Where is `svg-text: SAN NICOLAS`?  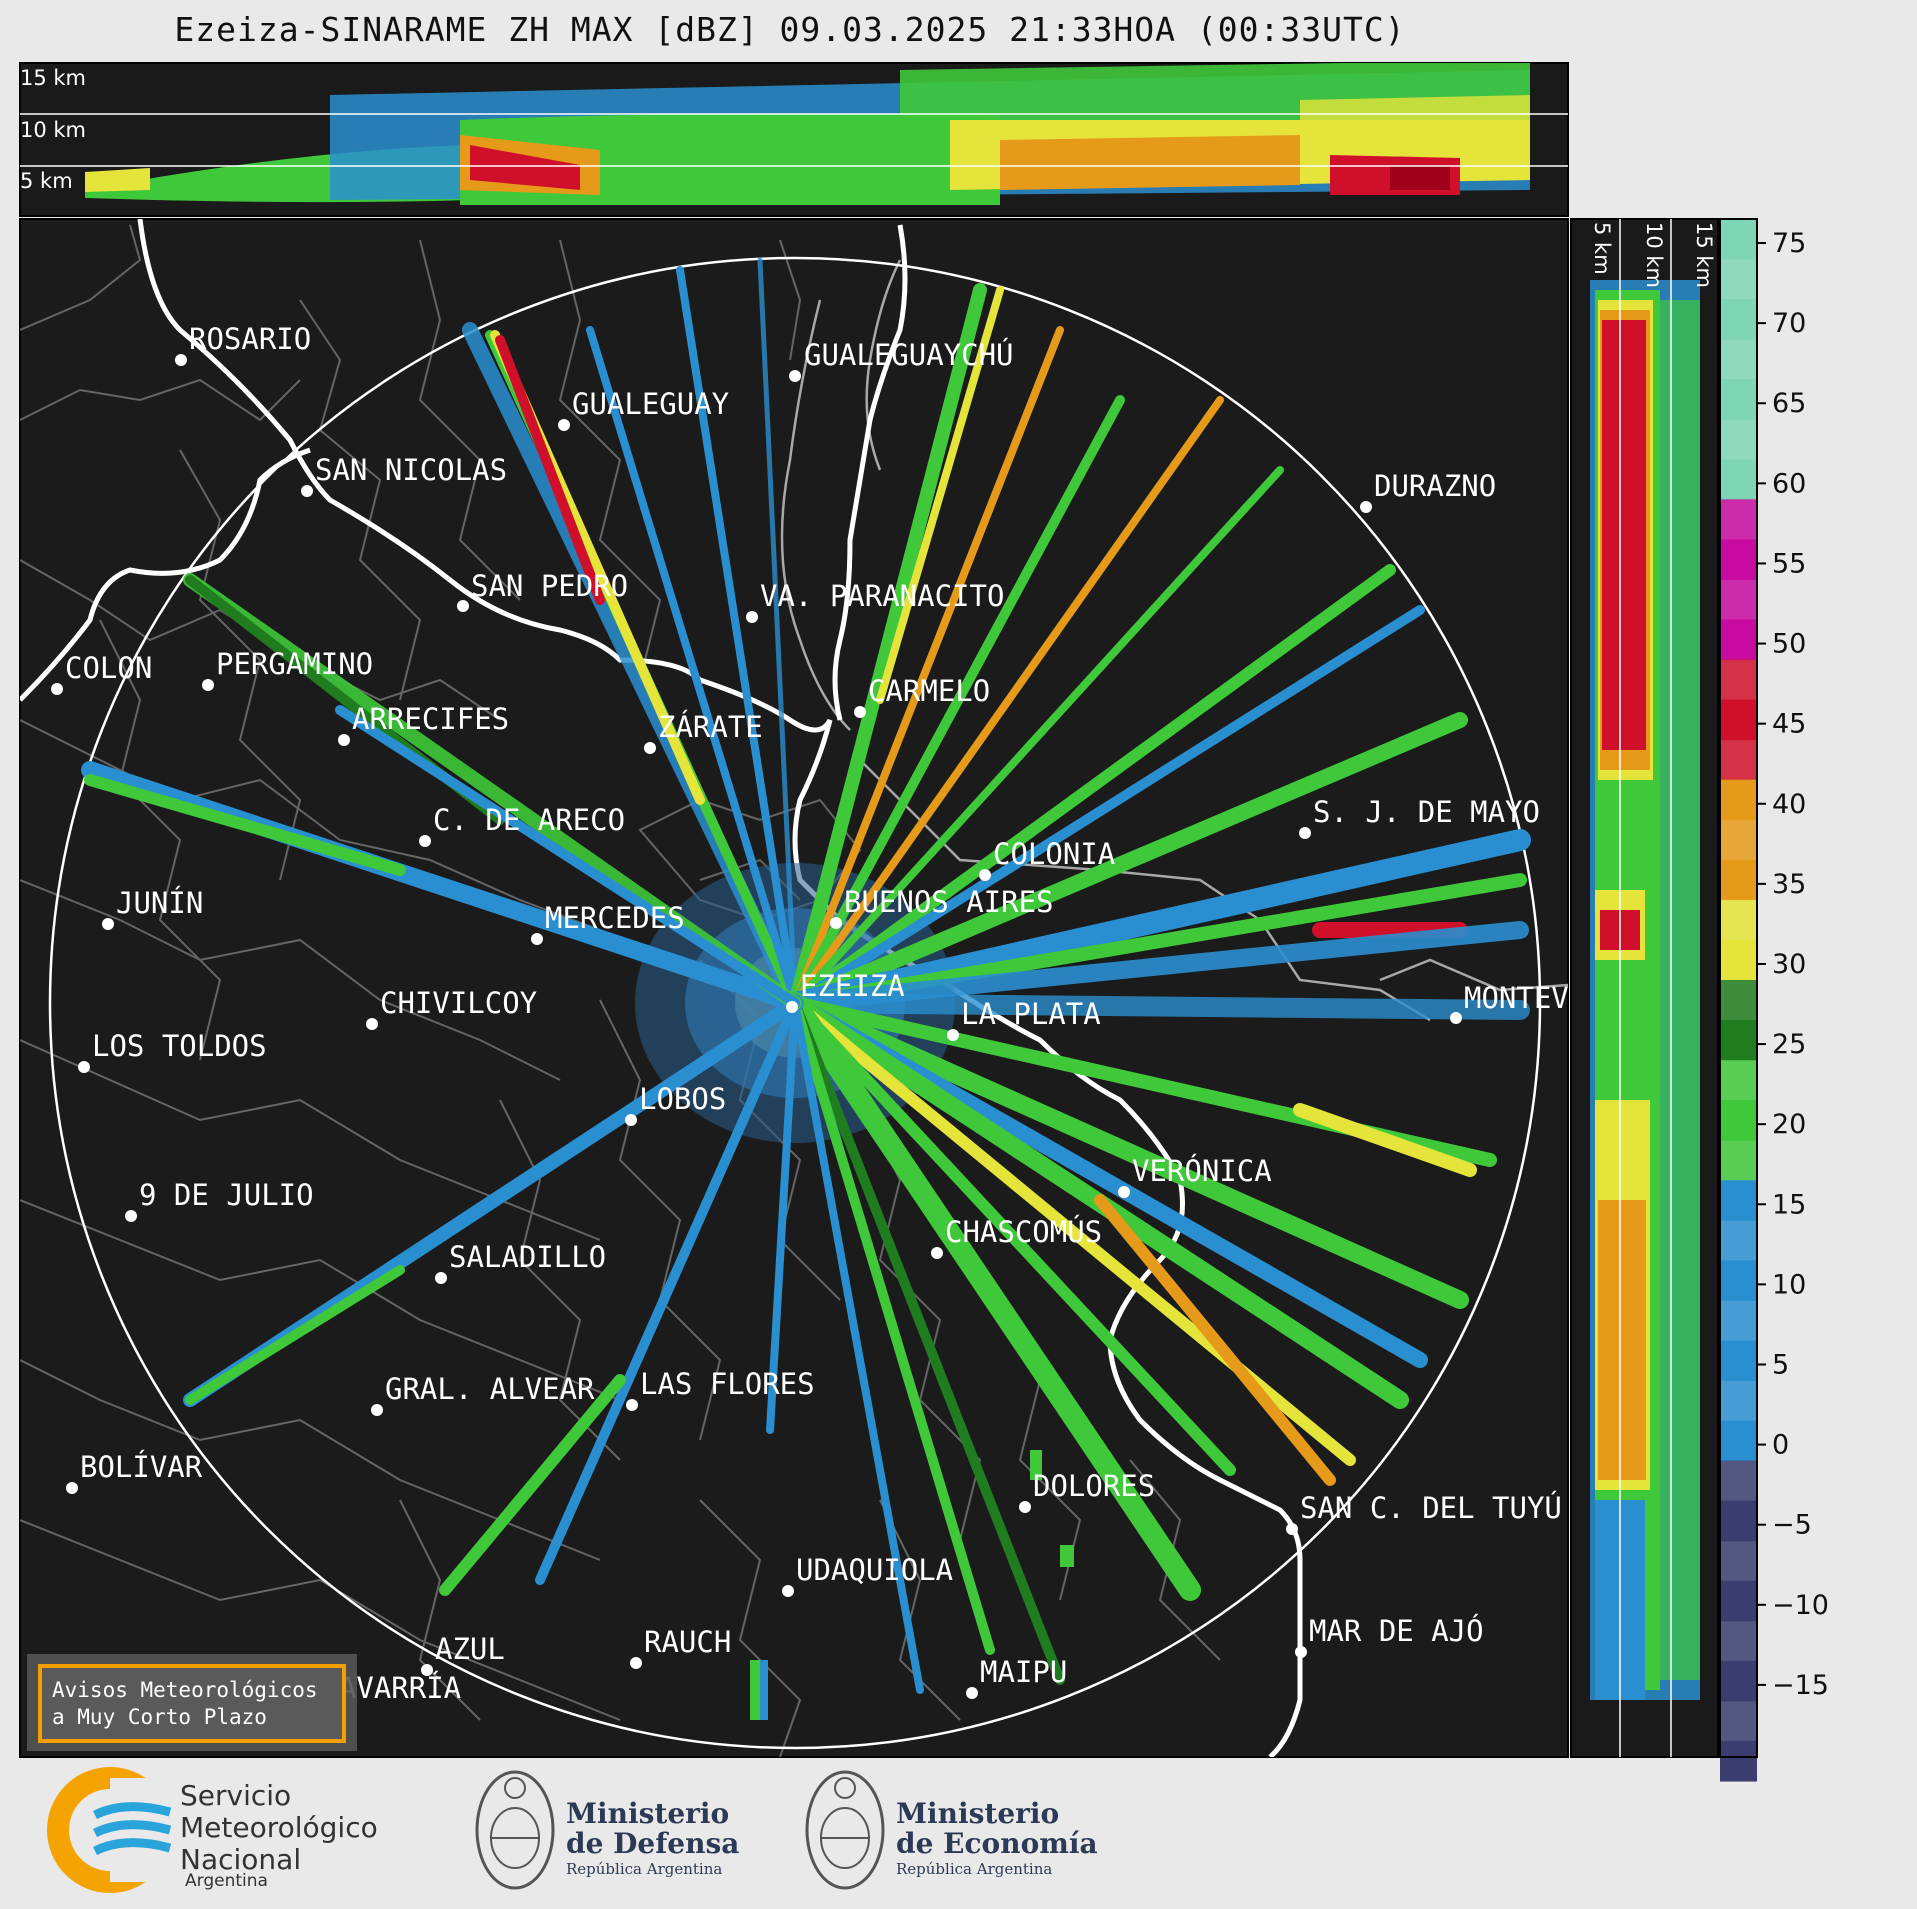 svg-text: SAN NICOLAS is located at coordinates (411, 470).